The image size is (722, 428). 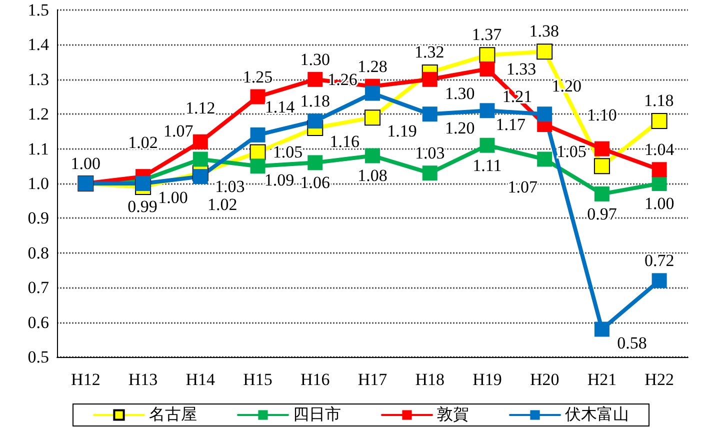 I want to click on y-tick-label: 1.5, so click(x=38, y=10).